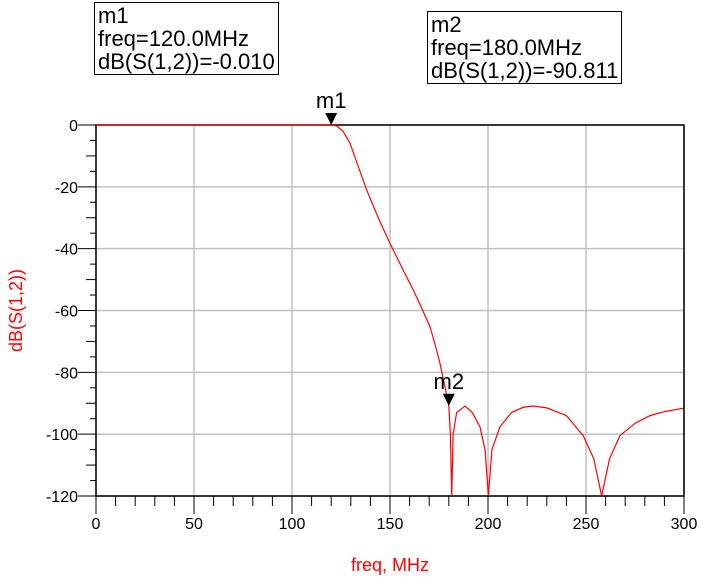  Describe the element at coordinates (96, 524) in the screenshot. I see `x-tick-label: 0` at that location.